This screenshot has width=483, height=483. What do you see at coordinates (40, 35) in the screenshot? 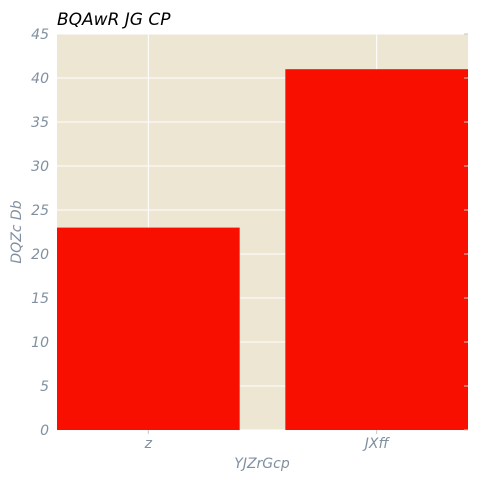
I see `y-tick-label: 45` at bounding box center [40, 35].